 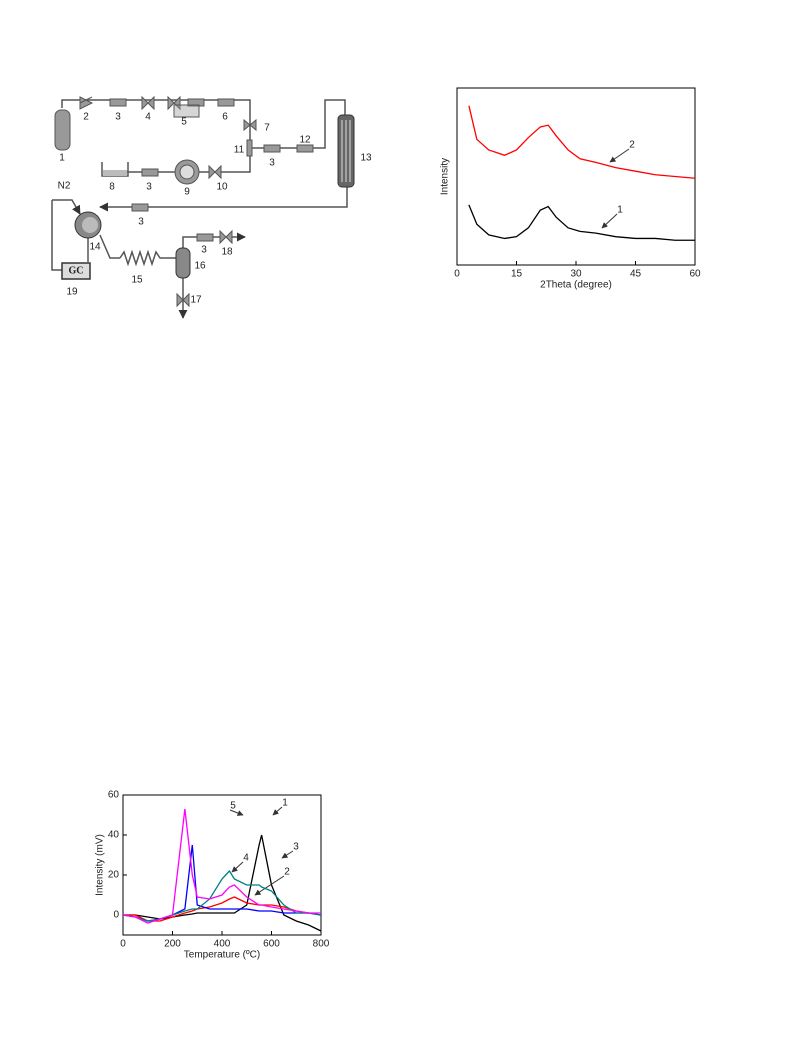 I want to click on x-tick-label: 30, so click(x=576, y=274).